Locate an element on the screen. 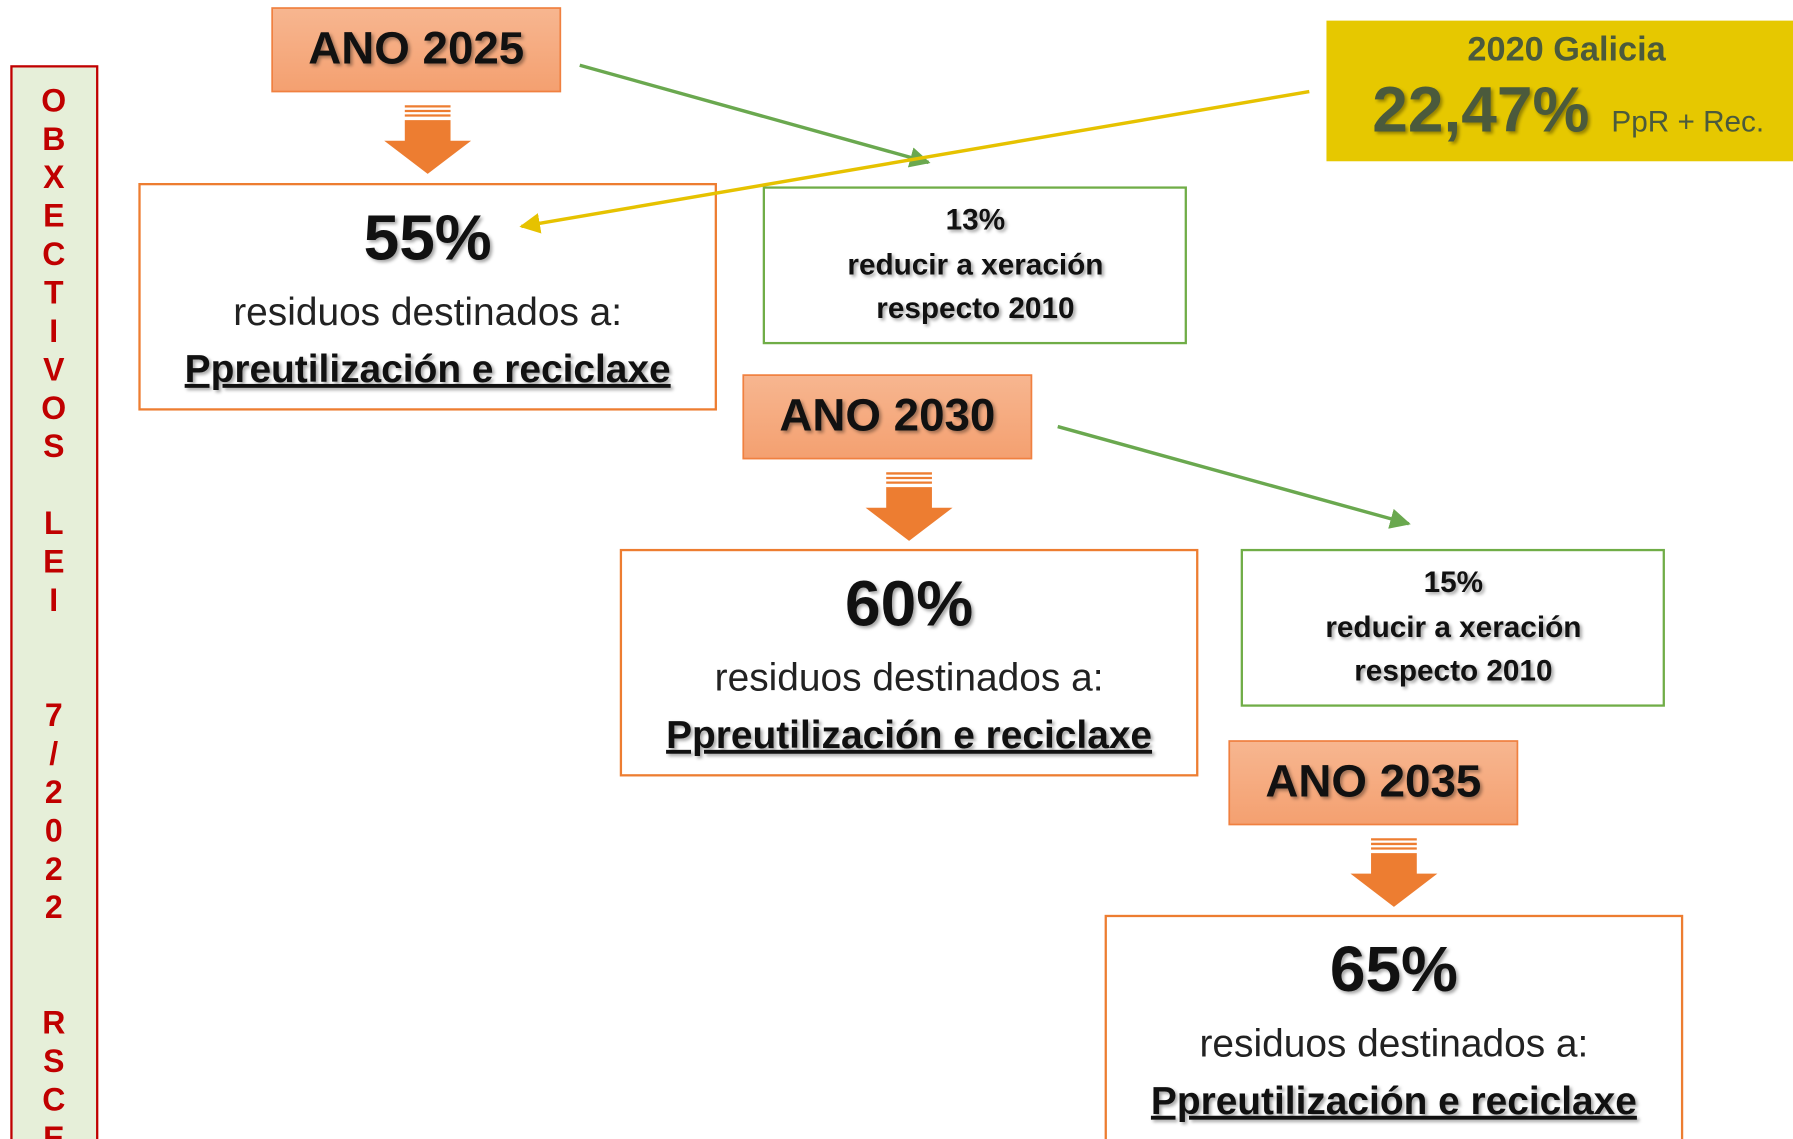 The width and height of the screenshot is (1793, 1139). sidebar-letter: L is located at coordinates (54, 523).